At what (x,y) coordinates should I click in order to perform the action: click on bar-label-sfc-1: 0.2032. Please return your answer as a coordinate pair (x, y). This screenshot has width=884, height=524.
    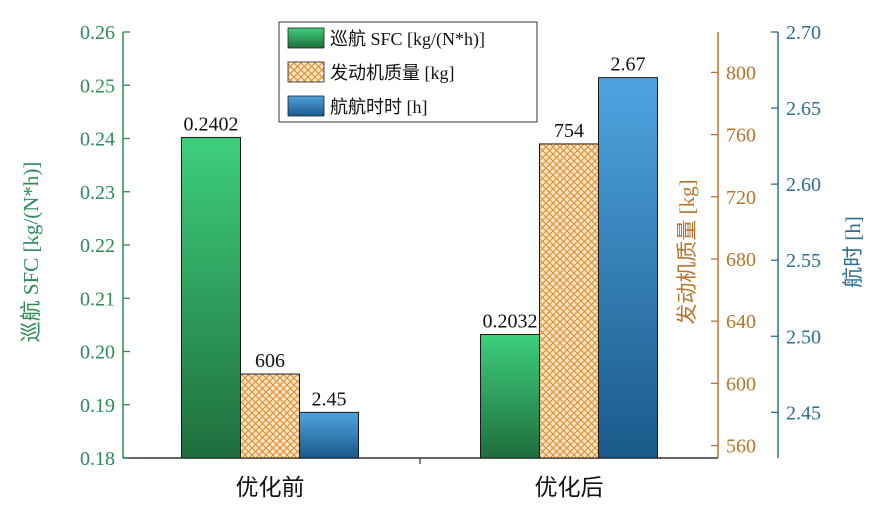
    Looking at the image, I should click on (510, 321).